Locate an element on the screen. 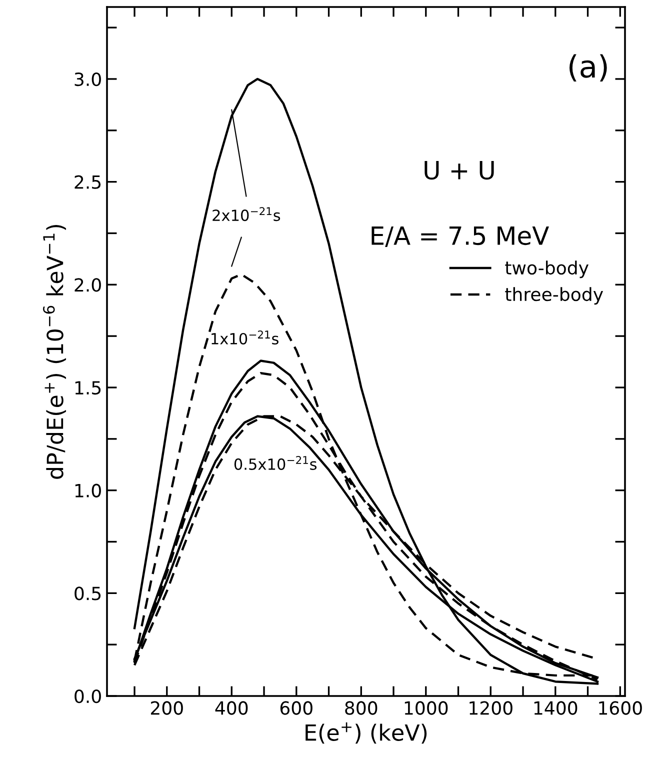  y-tick-label: 3.0 is located at coordinates (87, 79).